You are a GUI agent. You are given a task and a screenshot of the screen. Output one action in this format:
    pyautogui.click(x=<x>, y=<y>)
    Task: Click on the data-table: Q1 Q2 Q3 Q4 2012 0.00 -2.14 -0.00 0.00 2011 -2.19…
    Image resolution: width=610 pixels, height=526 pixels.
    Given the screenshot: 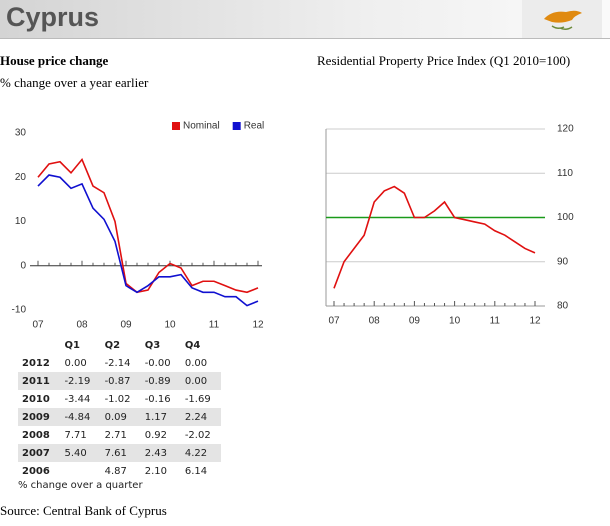 What is the action you would take?
    pyautogui.click(x=119, y=408)
    